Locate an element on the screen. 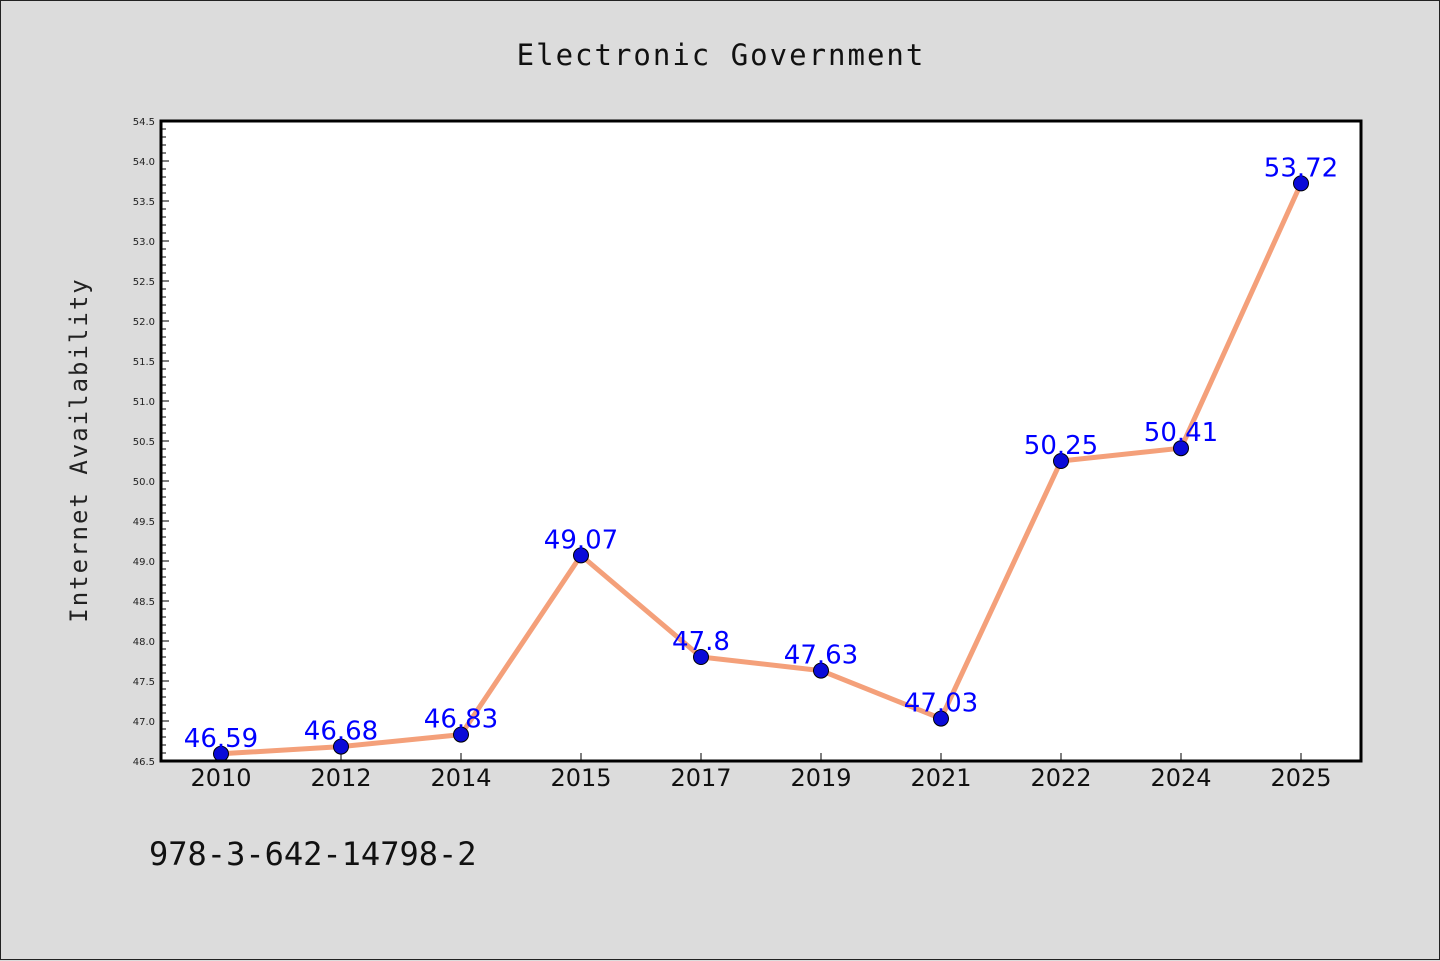  y-tick-label: 54.5 is located at coordinates (144, 122).